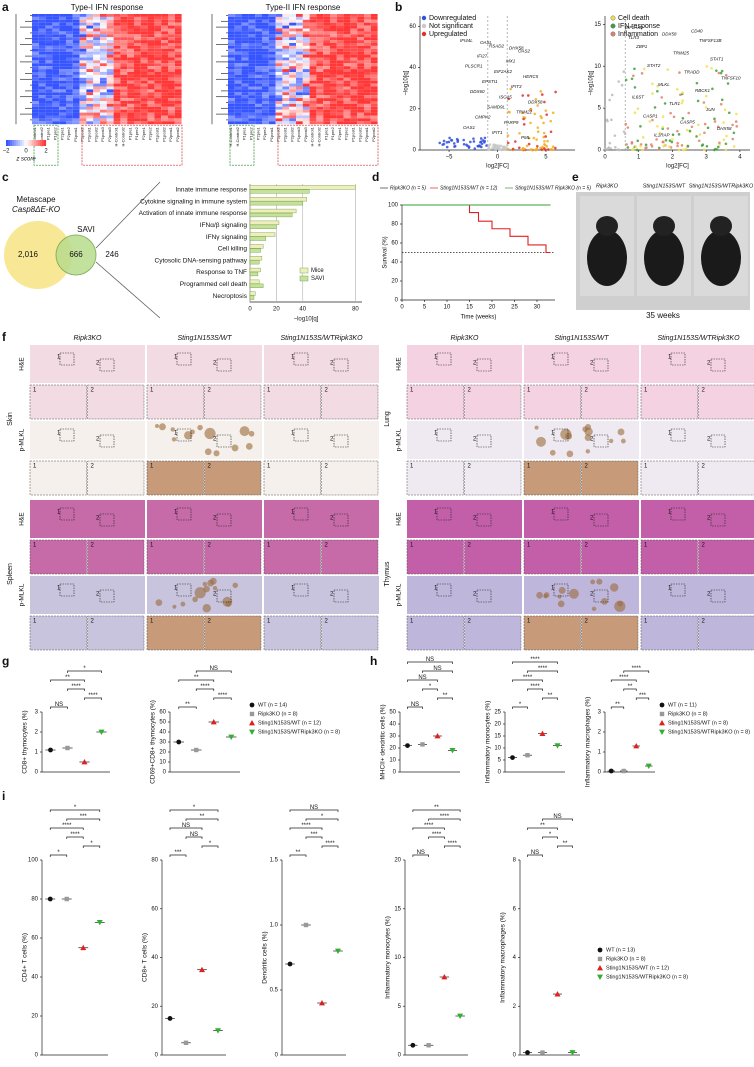  I want to click on zoom-label: 2, so click(327, 546).